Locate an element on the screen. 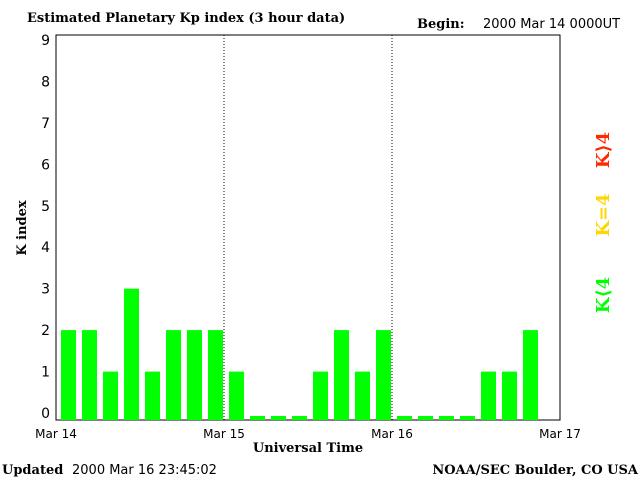  y-axis-title: K index is located at coordinates (22, 228).